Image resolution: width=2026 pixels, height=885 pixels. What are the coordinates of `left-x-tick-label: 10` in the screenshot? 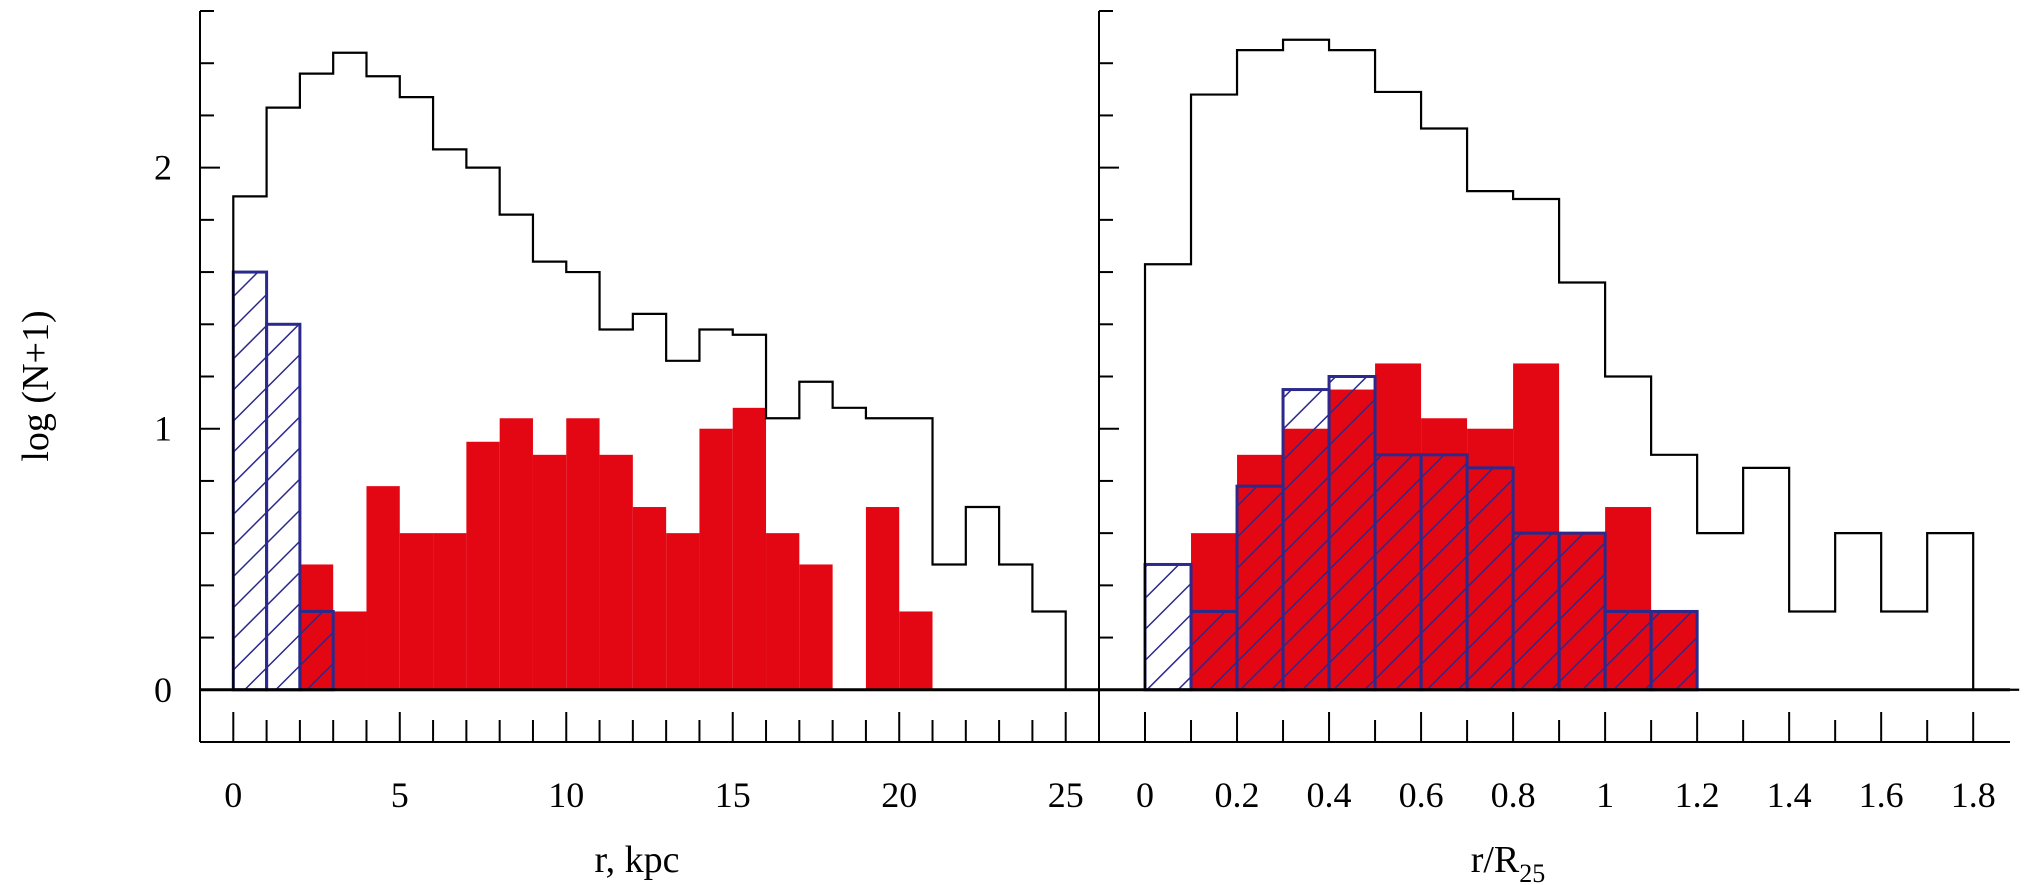 It's located at (566, 795).